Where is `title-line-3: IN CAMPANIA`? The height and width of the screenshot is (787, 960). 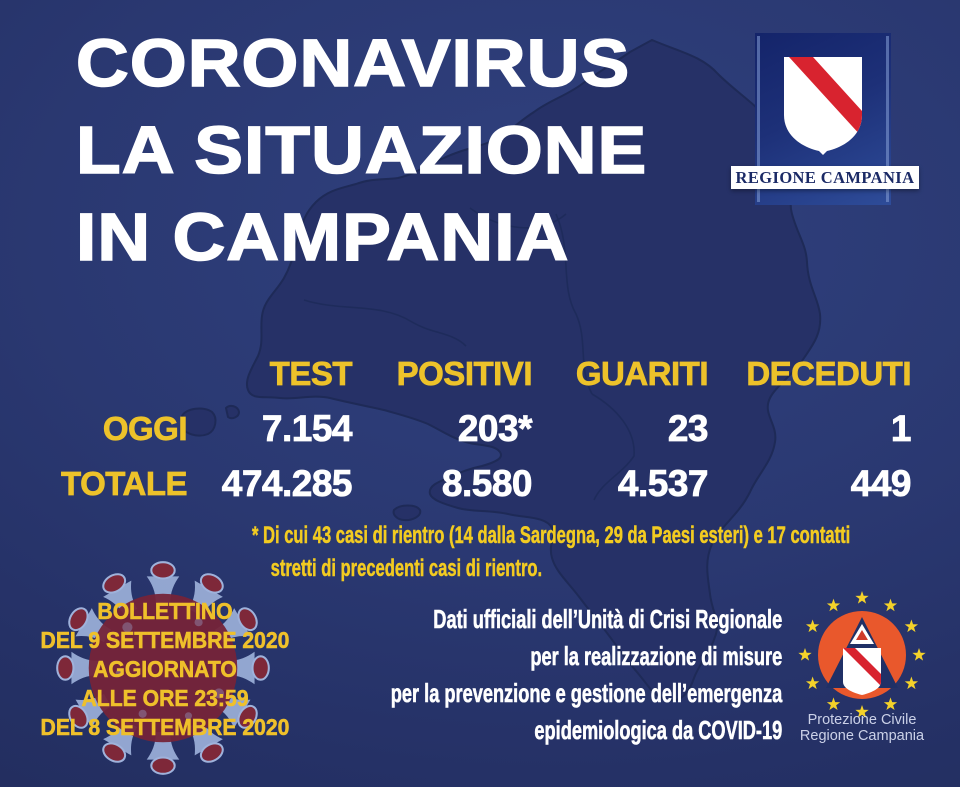 title-line-3: IN CAMPANIA is located at coordinates (322, 237).